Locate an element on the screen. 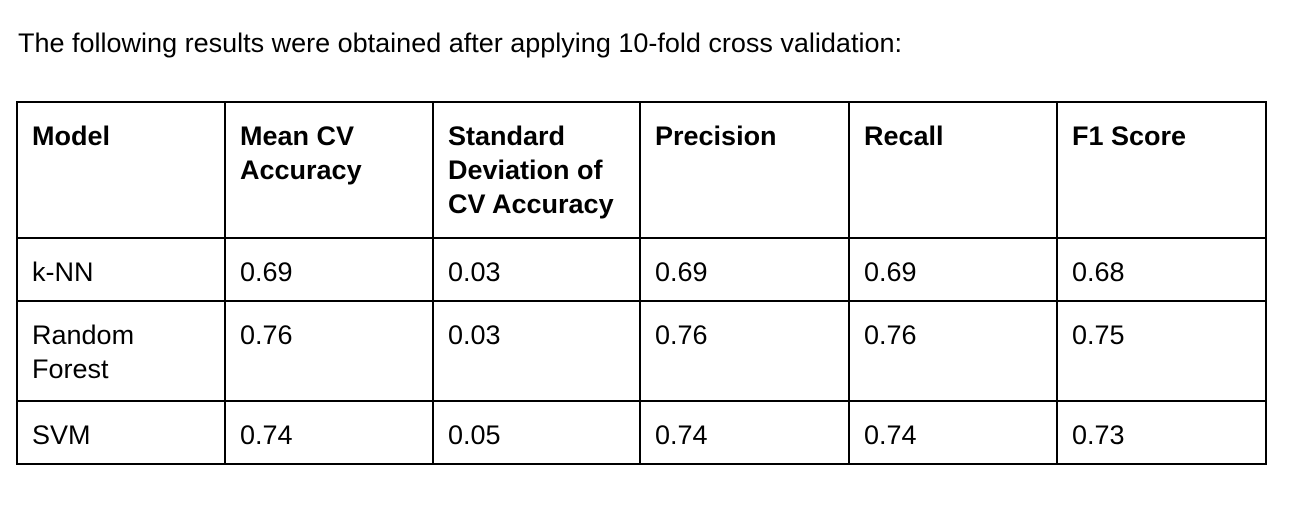  cell-mean-cv-accuracy: 0.74 is located at coordinates (329, 432).